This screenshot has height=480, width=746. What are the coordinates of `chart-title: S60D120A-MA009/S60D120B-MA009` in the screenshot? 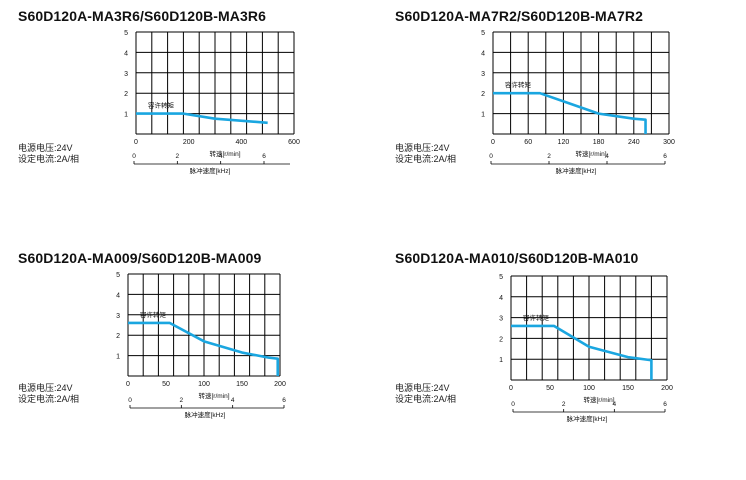 It's located at (140, 258).